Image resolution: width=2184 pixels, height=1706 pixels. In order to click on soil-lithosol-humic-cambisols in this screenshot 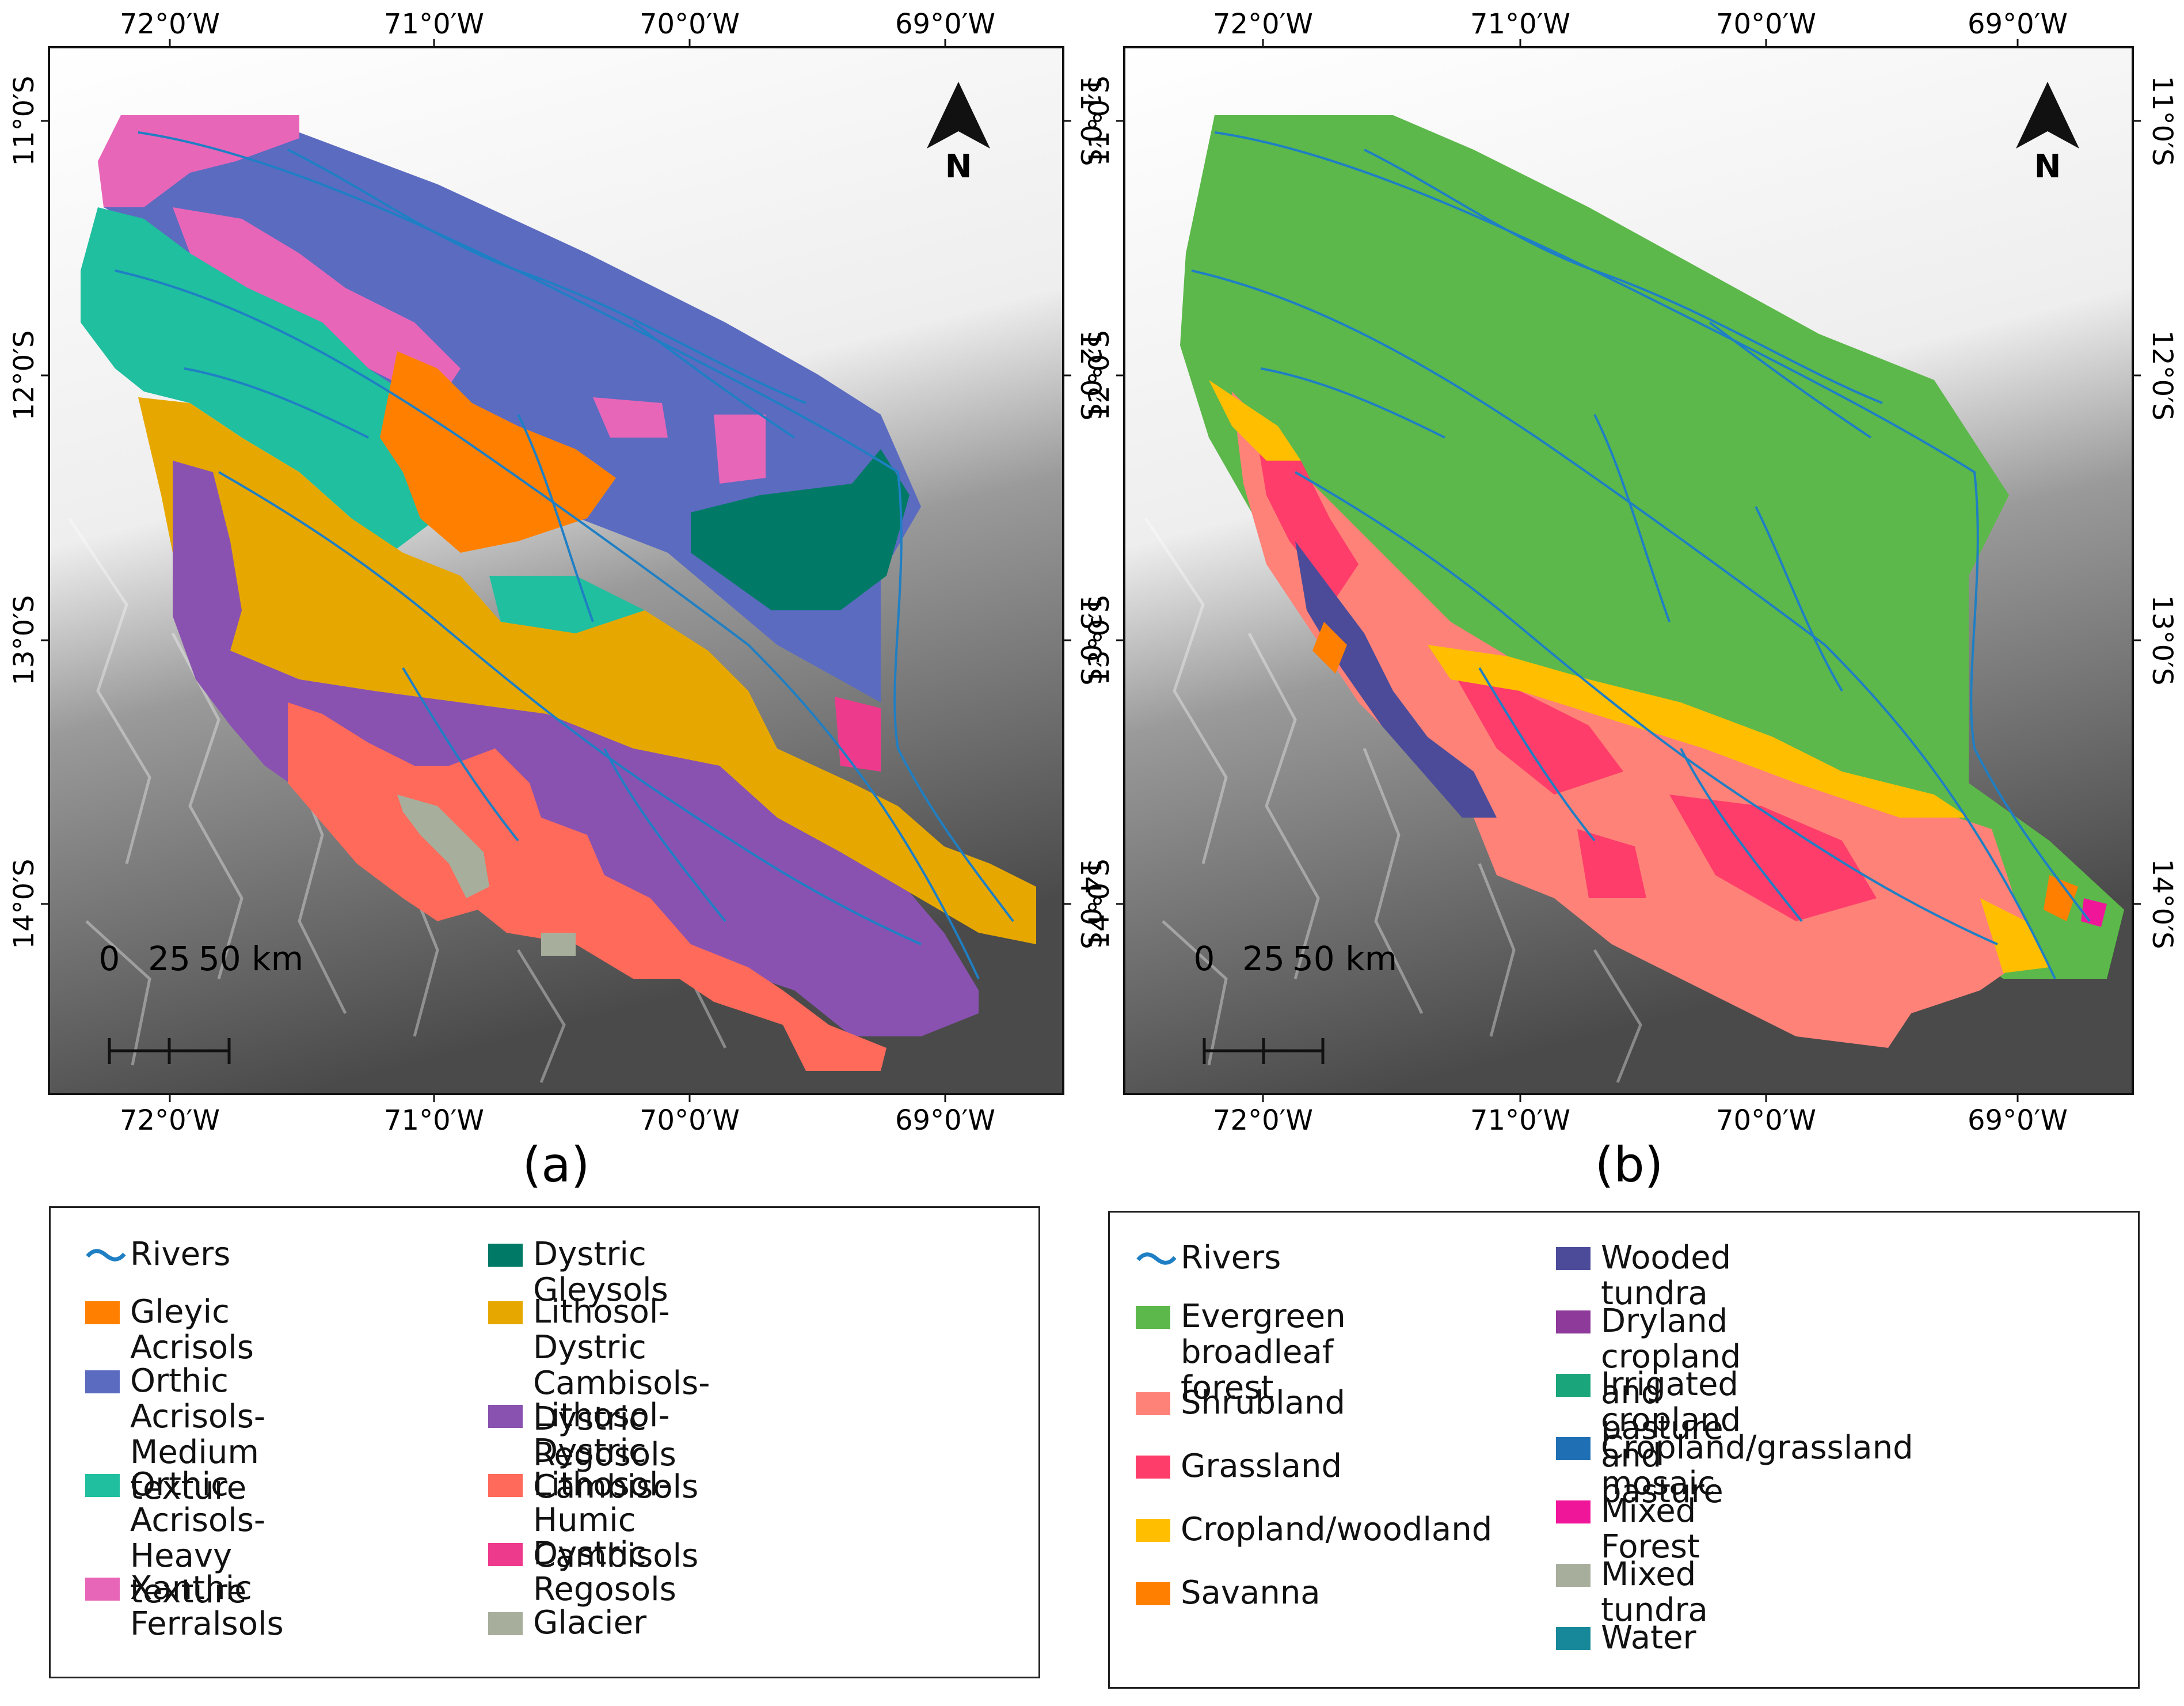, I will do `click(587, 887)`.